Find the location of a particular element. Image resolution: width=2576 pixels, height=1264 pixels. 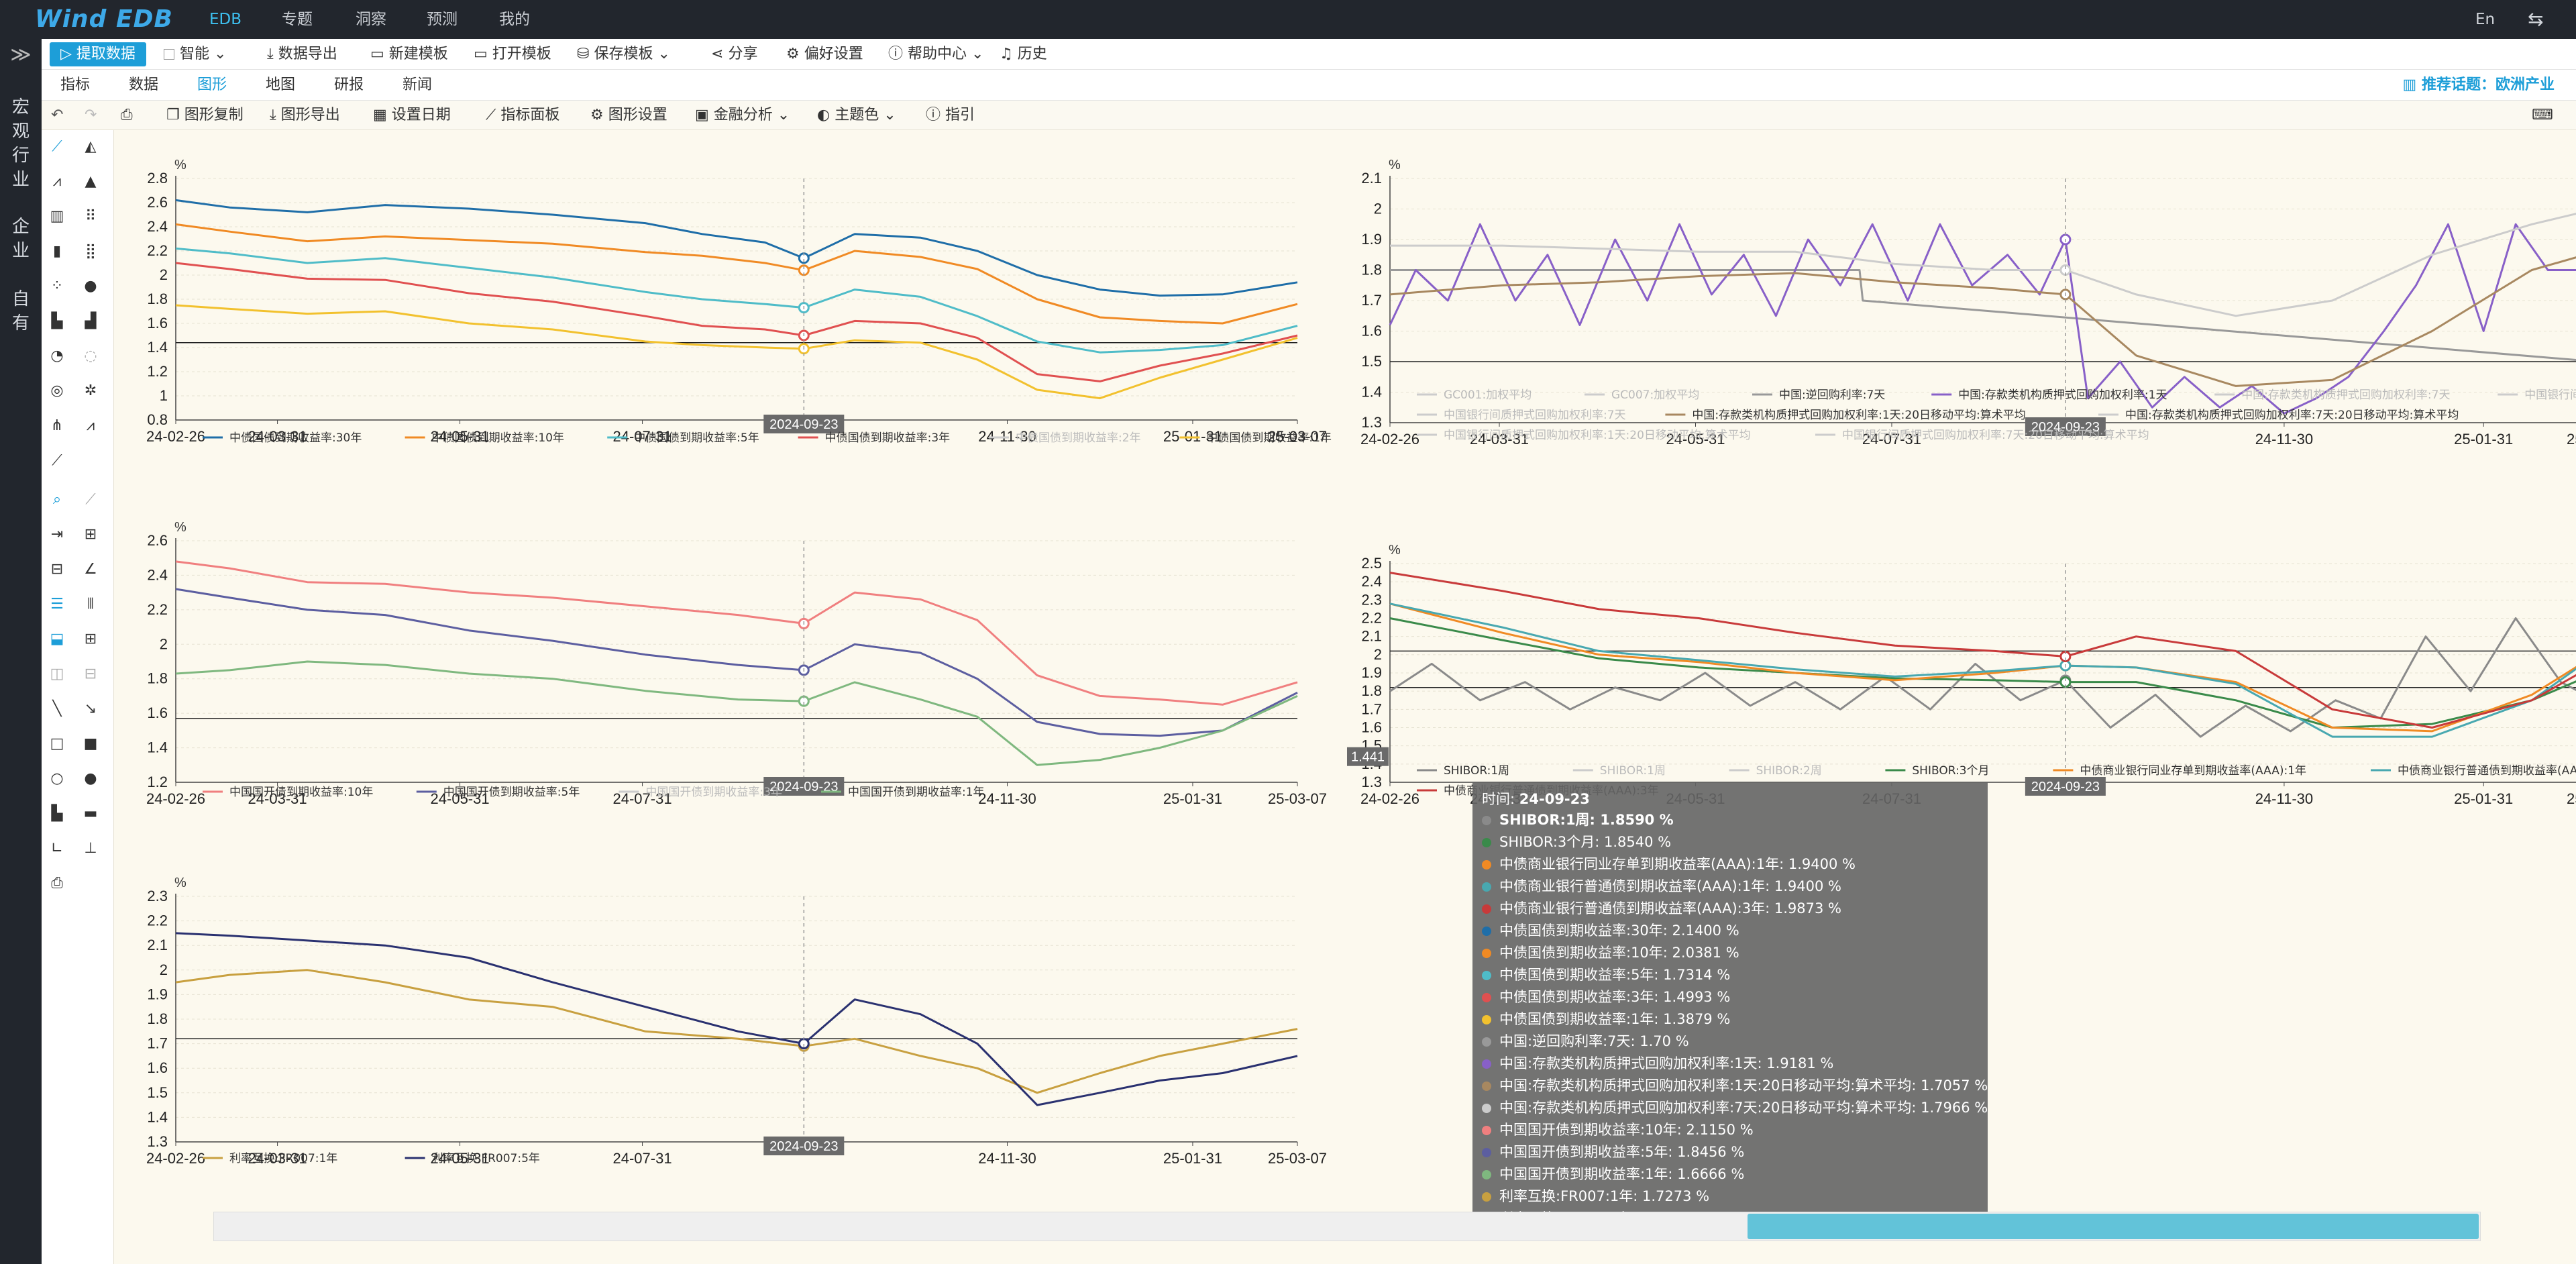

legend-item: 中债国债到期收益率:3年 is located at coordinates (888, 438).